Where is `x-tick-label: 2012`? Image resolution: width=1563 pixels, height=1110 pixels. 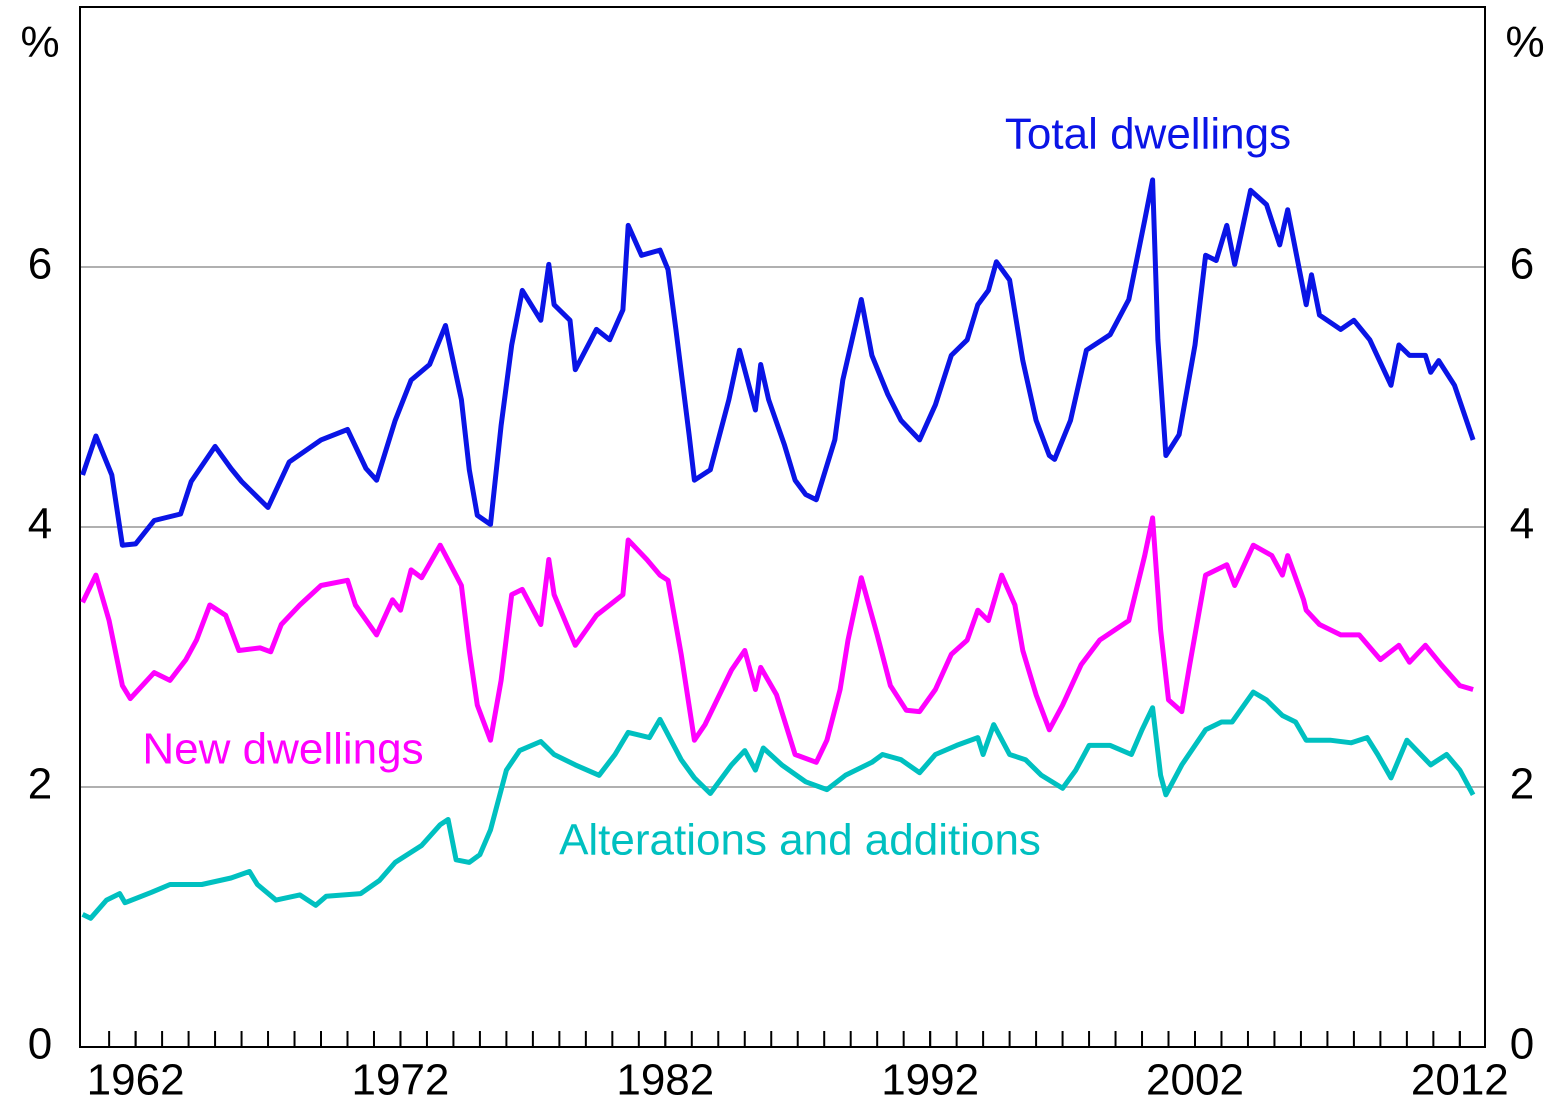 x-tick-label: 2012 is located at coordinates (1460, 1080).